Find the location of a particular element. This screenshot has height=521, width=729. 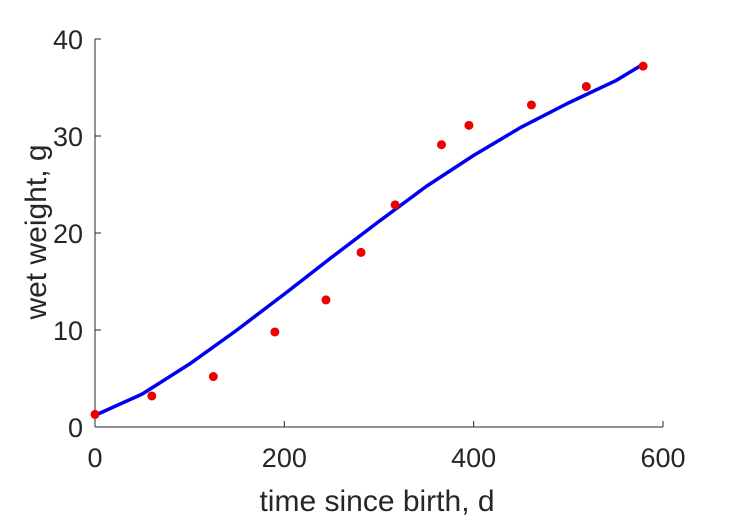

y-tick-label: 10 is located at coordinates (68, 331).